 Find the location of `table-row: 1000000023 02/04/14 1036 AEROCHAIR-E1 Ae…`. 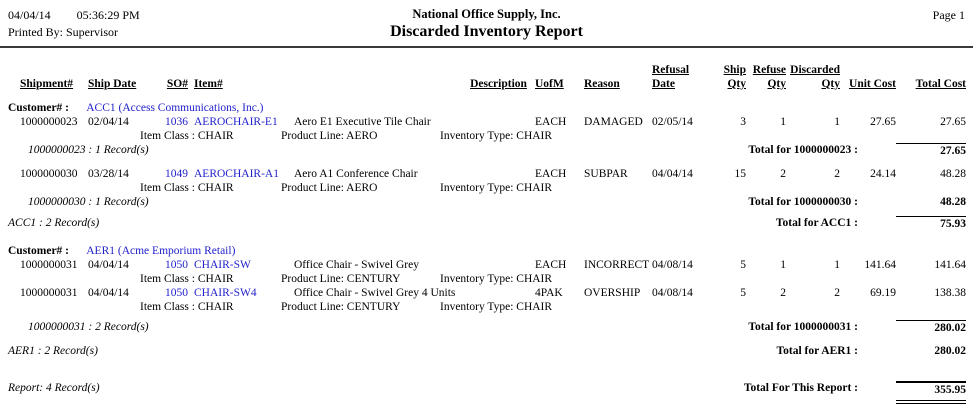

table-row: 1000000023 02/04/14 1036 AEROCHAIR-E1 Ae… is located at coordinates (486, 122).